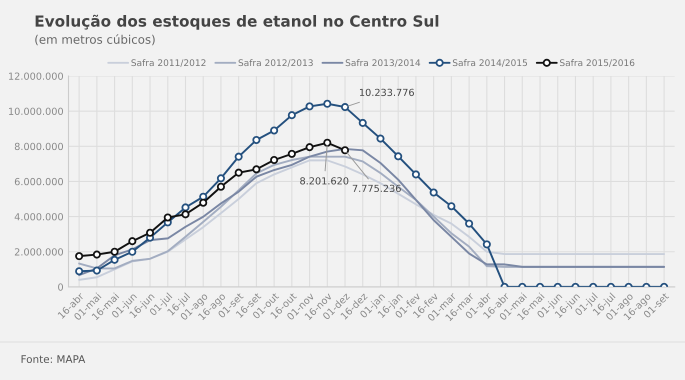 This screenshot has width=685, height=380. Describe the element at coordinates (324, 181) in the screenshot. I see `annotation: 8.201.620` at that location.